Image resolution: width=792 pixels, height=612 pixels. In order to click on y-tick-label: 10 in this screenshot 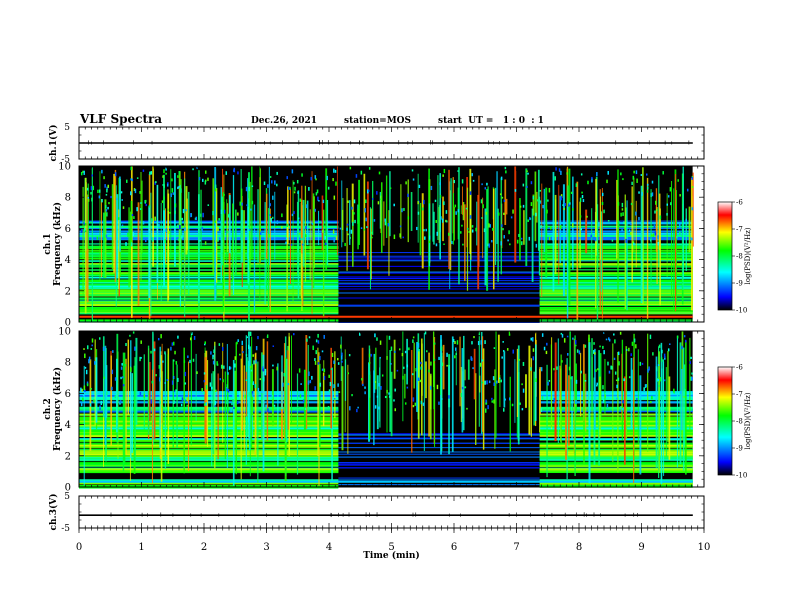, I will do `click(64, 167)`.